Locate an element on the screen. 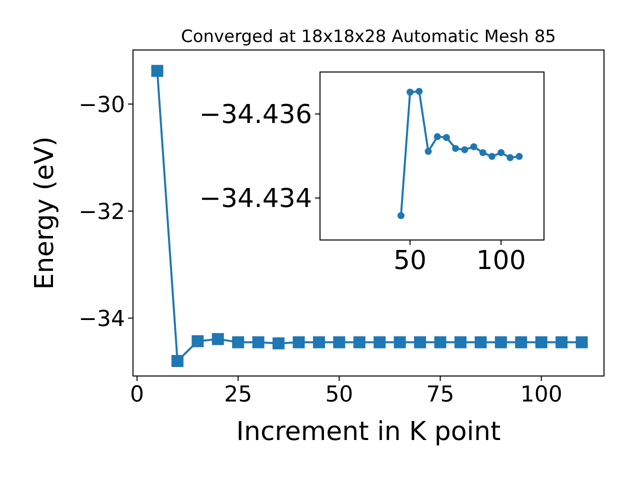  y-tick-label: −30 is located at coordinates (101, 105).